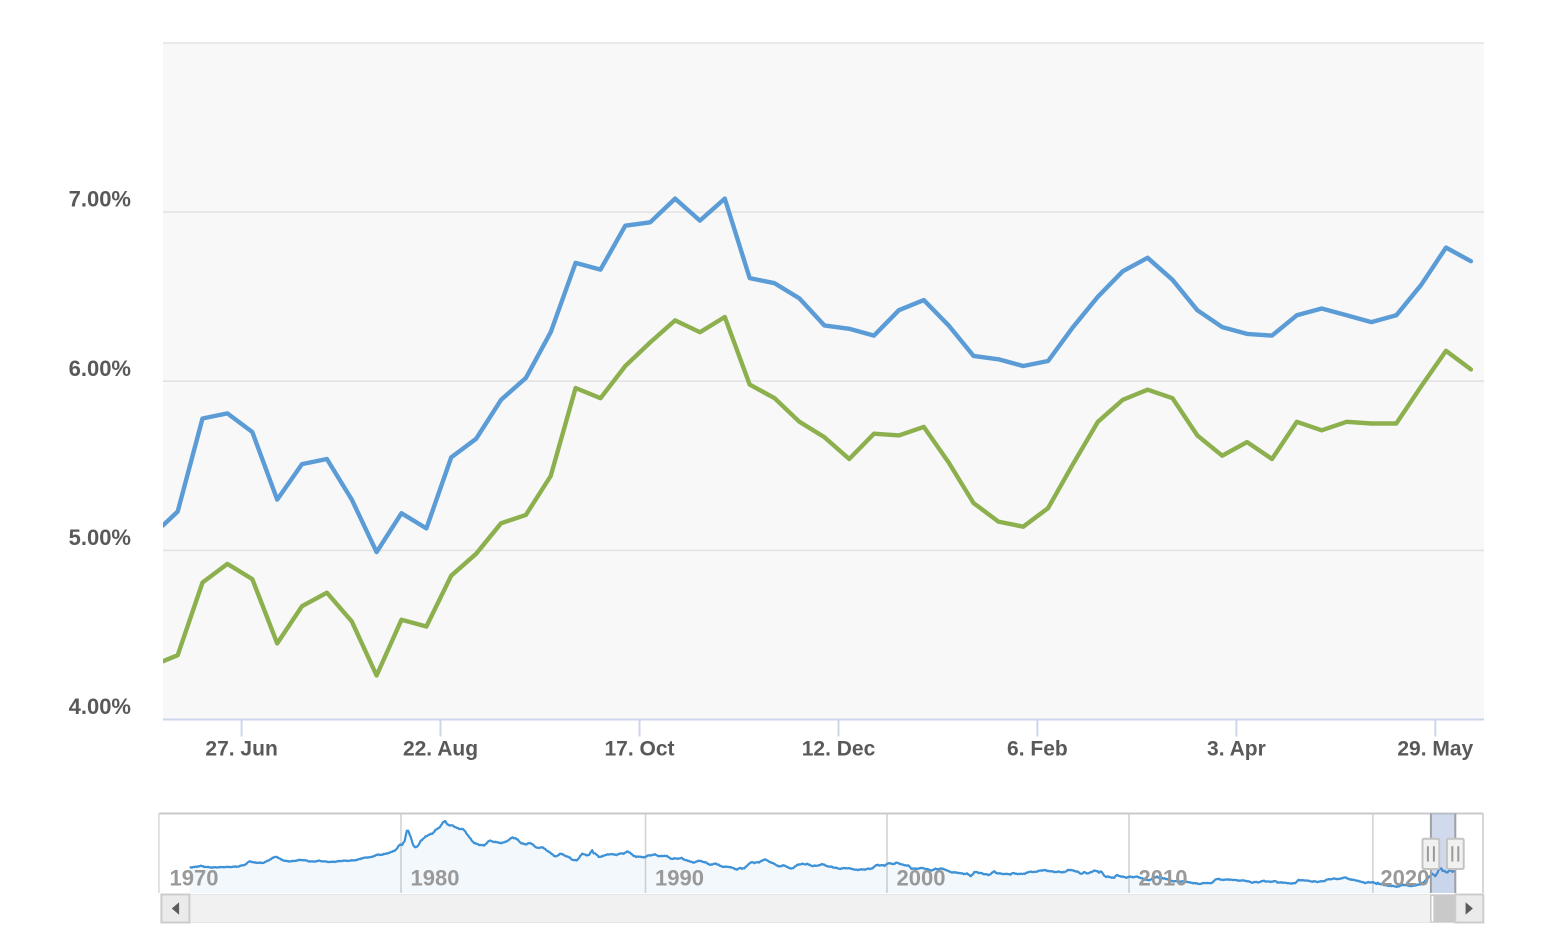 The image size is (1554, 952). Describe the element at coordinates (1163, 878) in the screenshot. I see `svg-text: 2010` at that location.